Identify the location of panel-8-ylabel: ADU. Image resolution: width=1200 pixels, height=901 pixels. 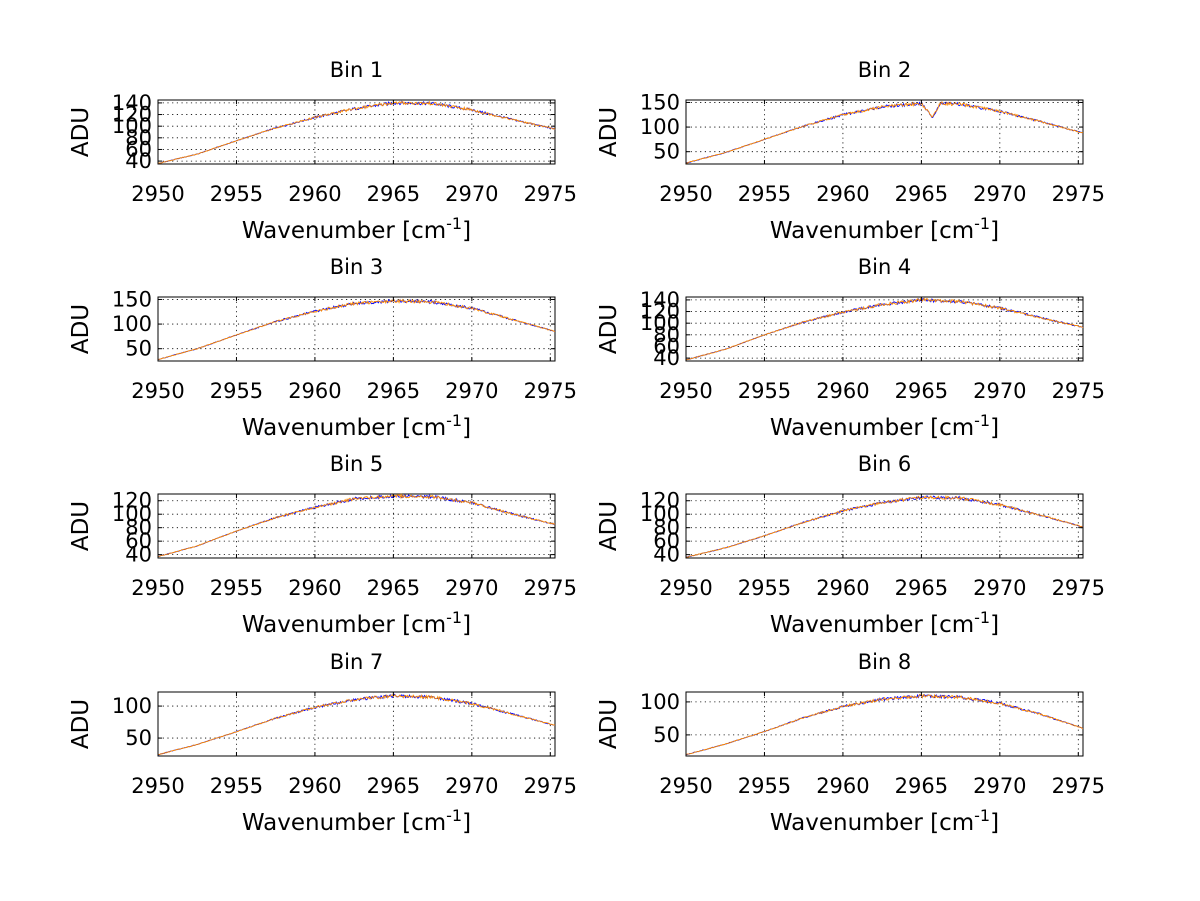
(609, 724).